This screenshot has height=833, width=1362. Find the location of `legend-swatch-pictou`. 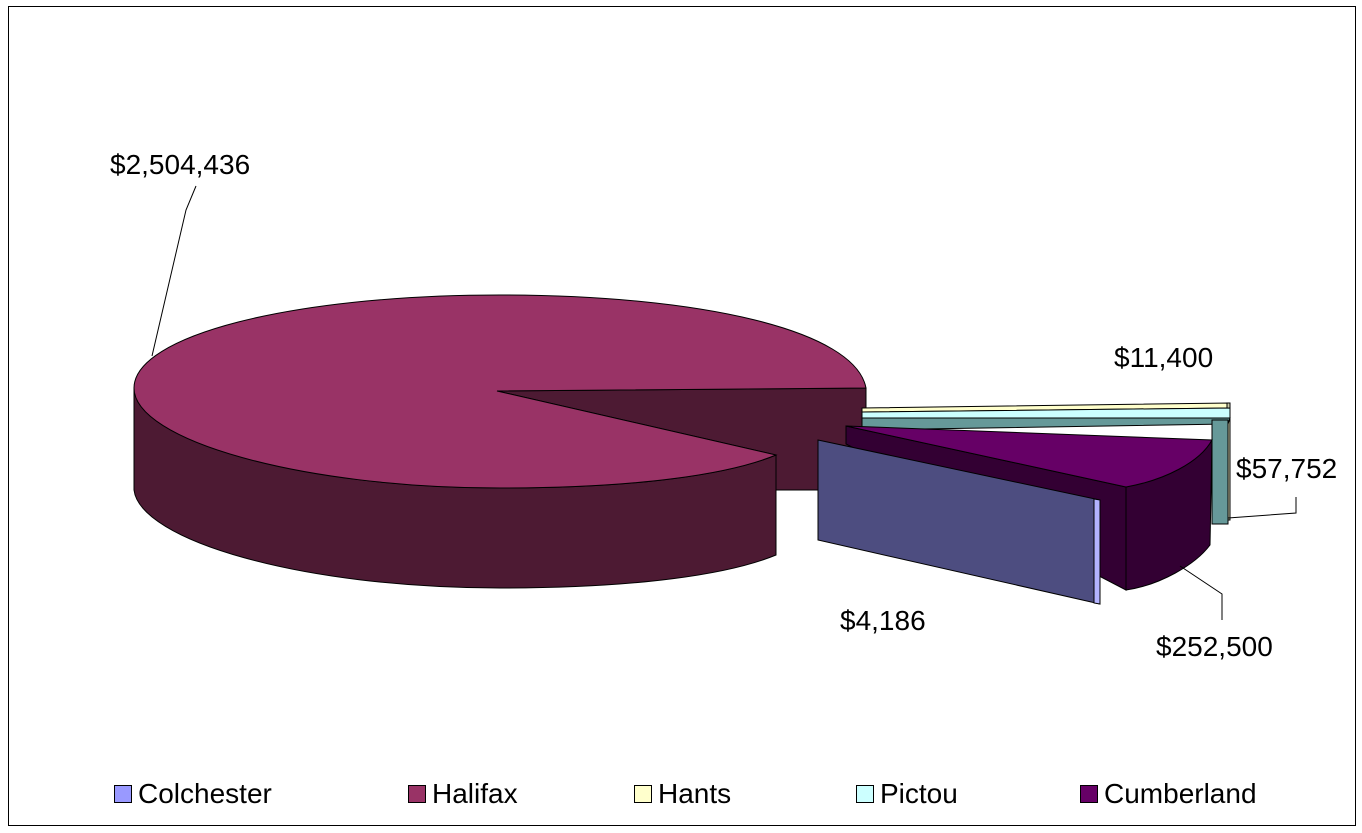

legend-swatch-pictou is located at coordinates (865, 794).